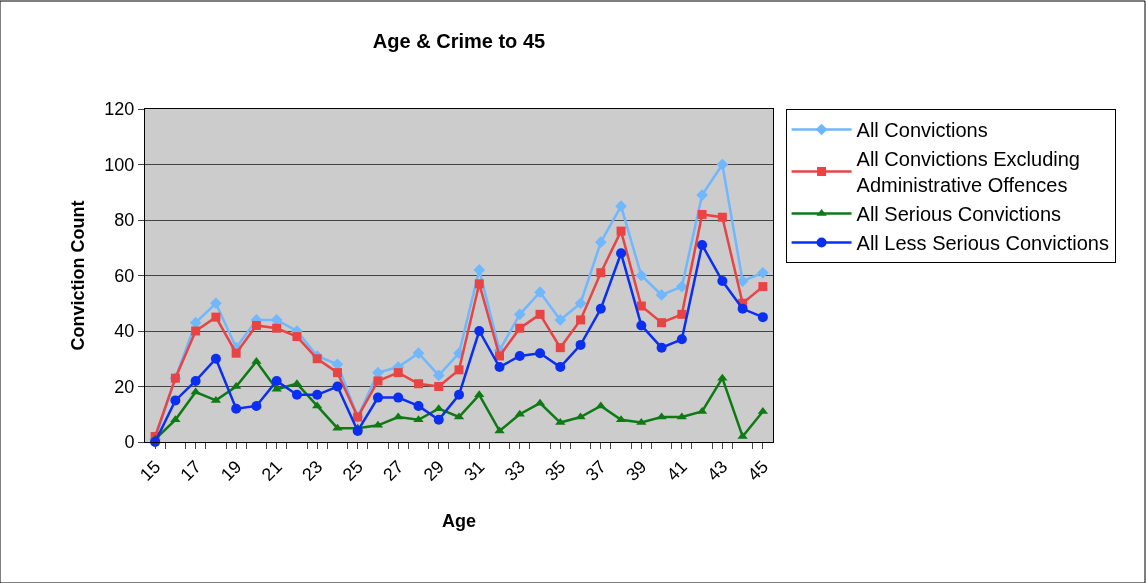 The width and height of the screenshot is (1146, 583). I want to click on y-axis-title: Conviction Count, so click(77, 275).